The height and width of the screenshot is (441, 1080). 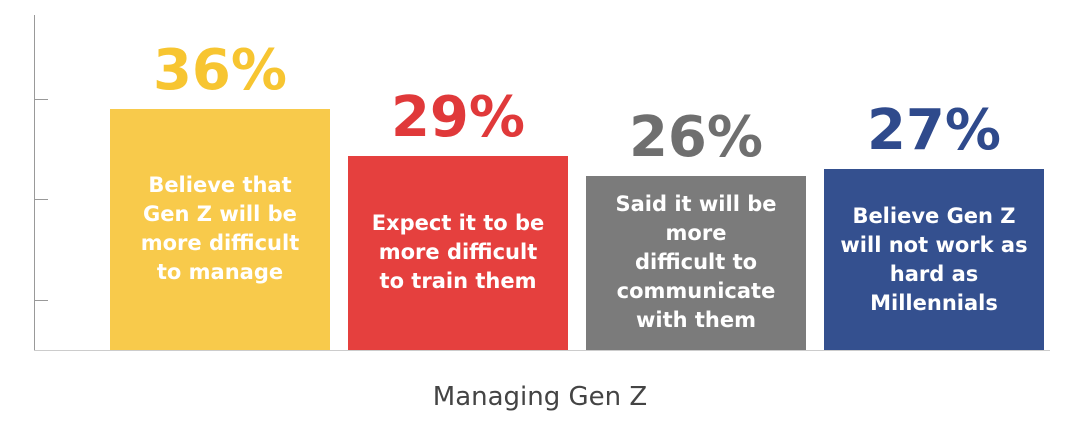 What do you see at coordinates (696, 137) in the screenshot?
I see `value-label: 26%` at bounding box center [696, 137].